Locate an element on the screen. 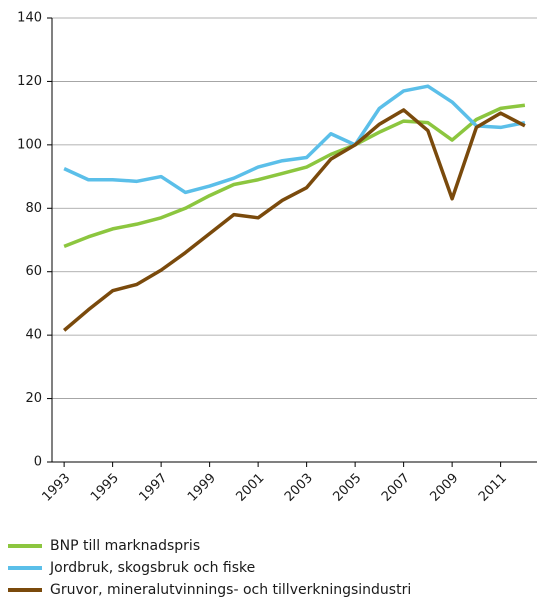  x-tick-label: 2005 is located at coordinates (347, 488).